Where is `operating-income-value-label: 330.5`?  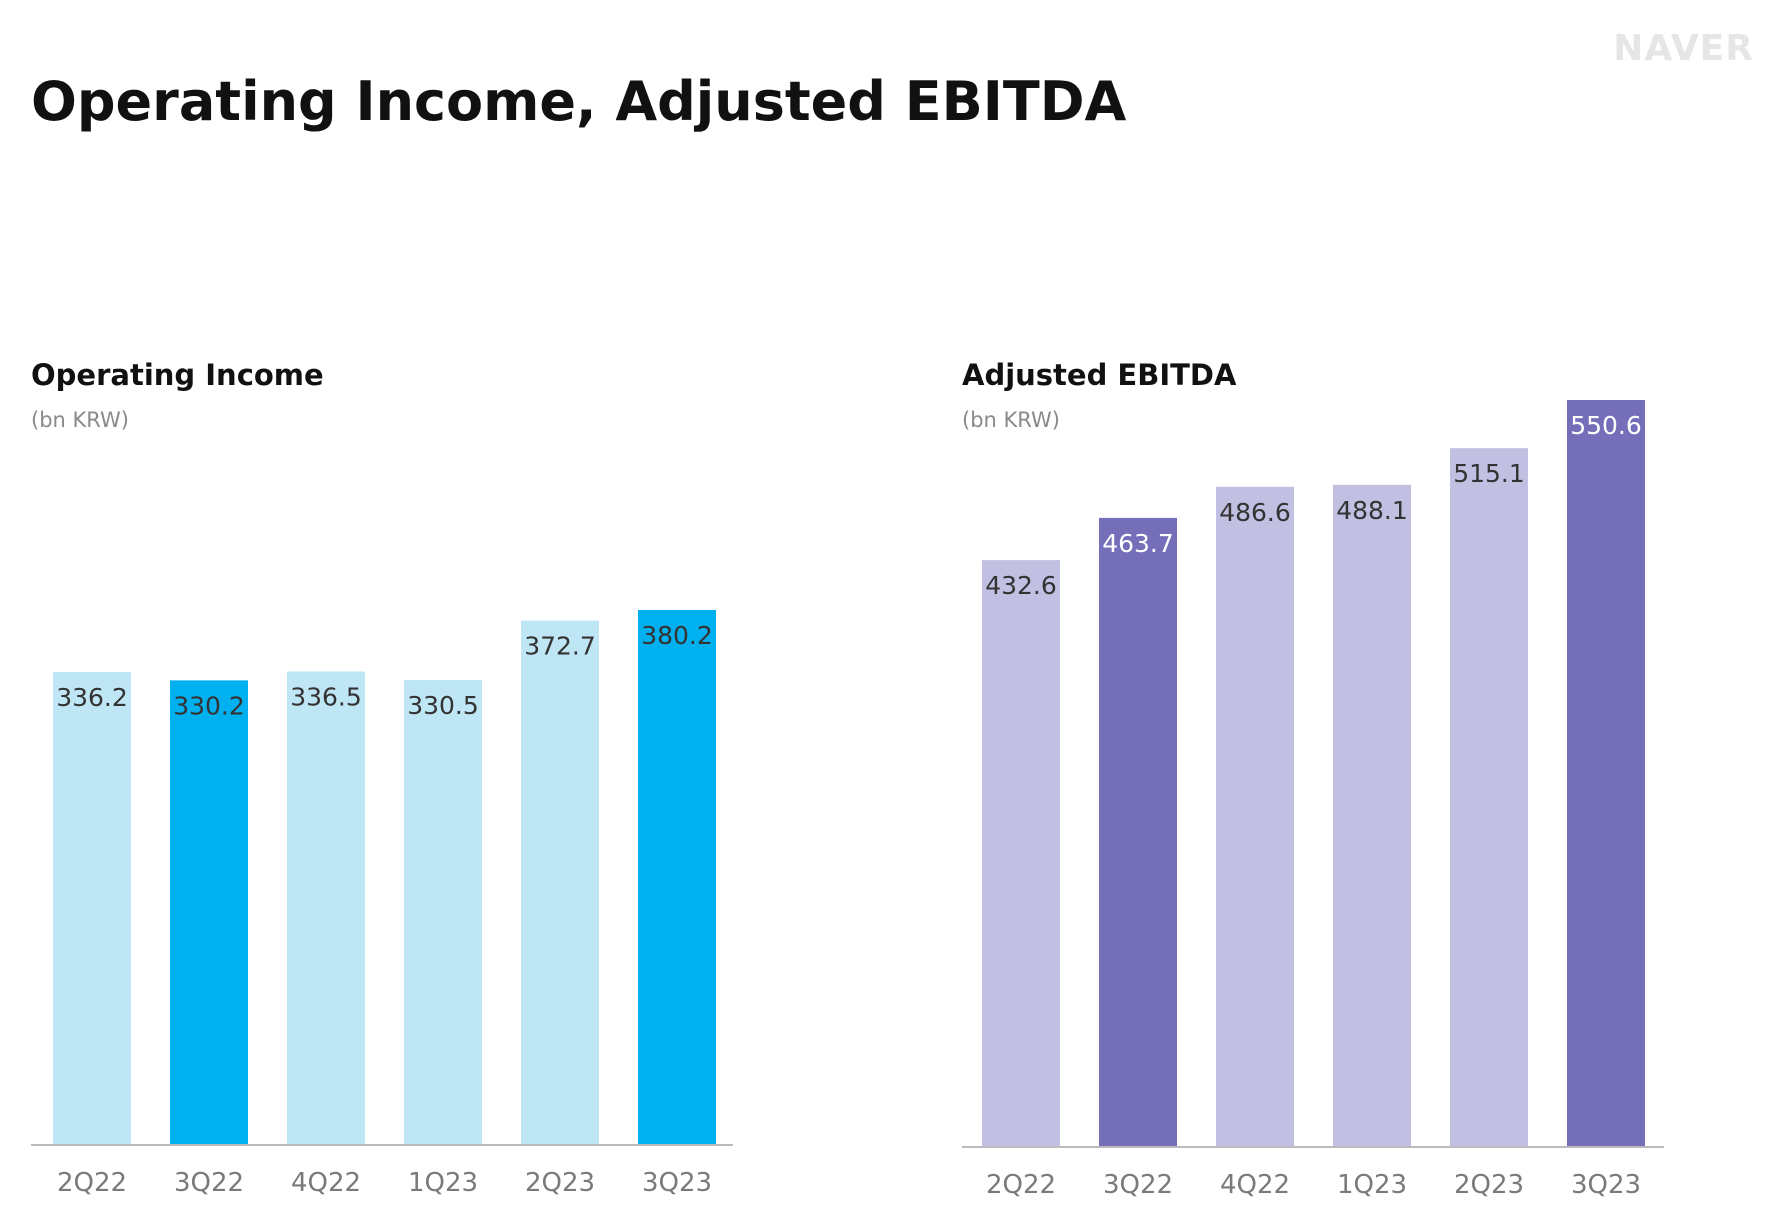 operating-income-value-label: 330.5 is located at coordinates (443, 705).